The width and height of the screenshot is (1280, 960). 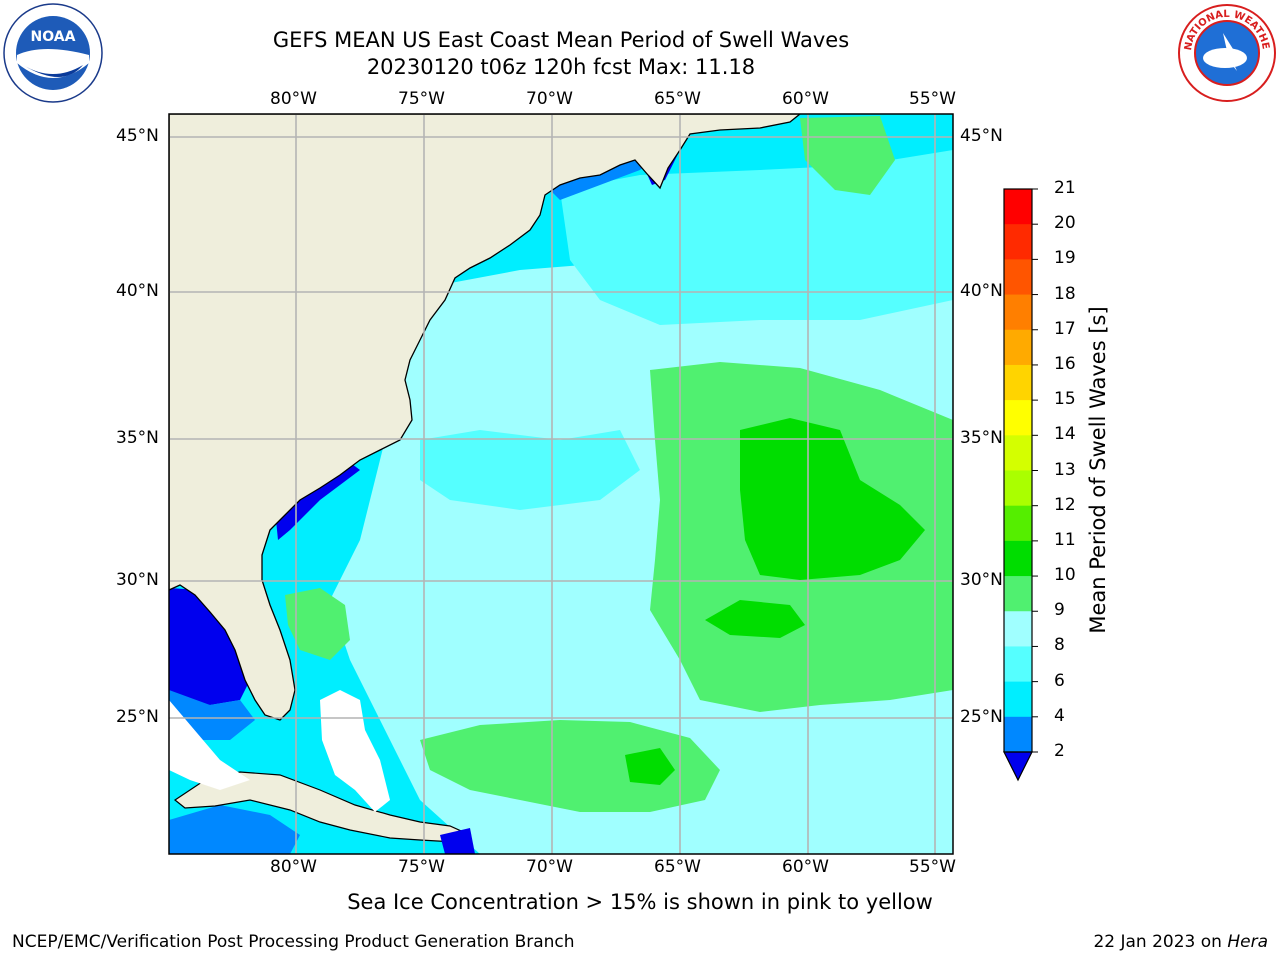 What do you see at coordinates (755, 619) in the screenshot?
I see `field-10-11s-patch` at bounding box center [755, 619].